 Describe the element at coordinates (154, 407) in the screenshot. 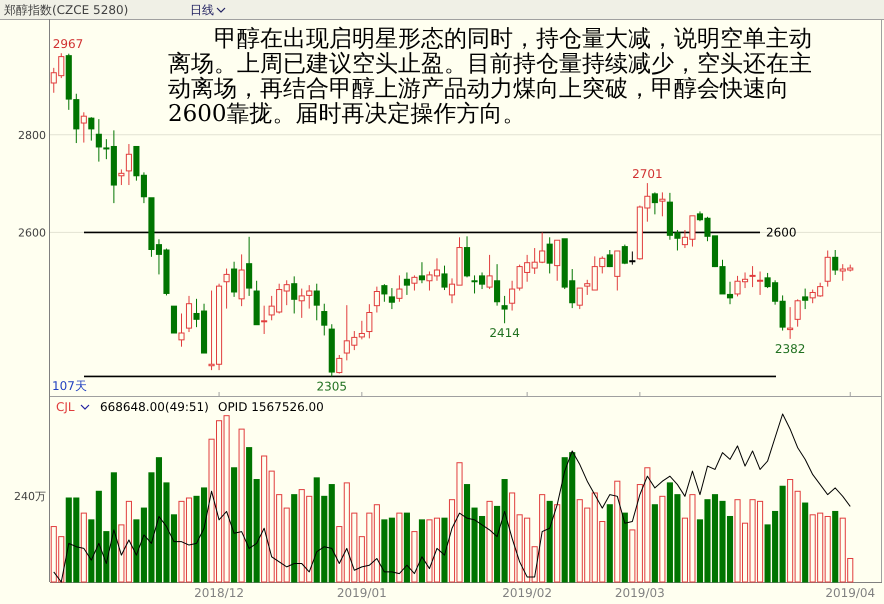

I see `annotation: 668648.00(49:51)` at that location.